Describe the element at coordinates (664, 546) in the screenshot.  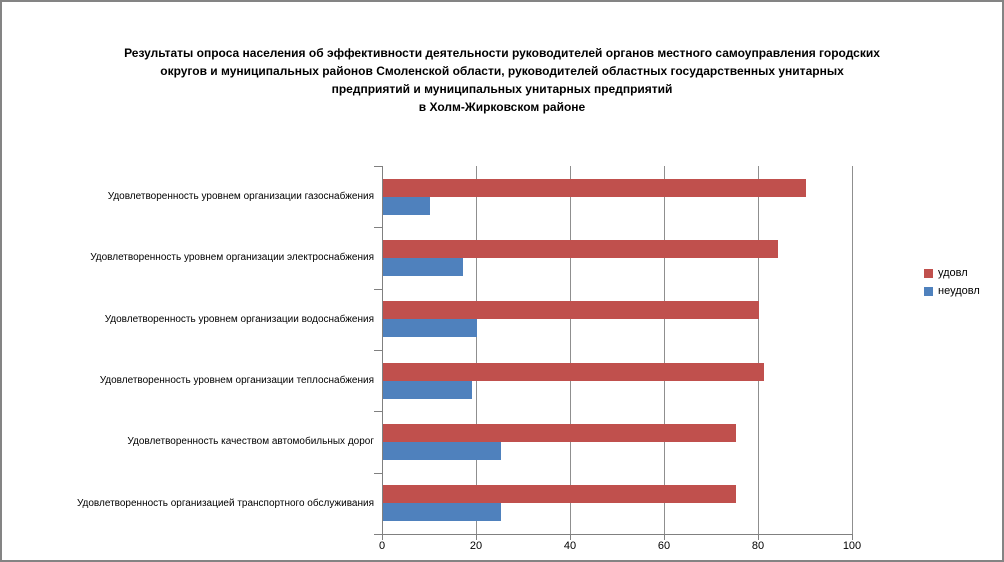
I see `x-axis-tick-label: 60` at that location.